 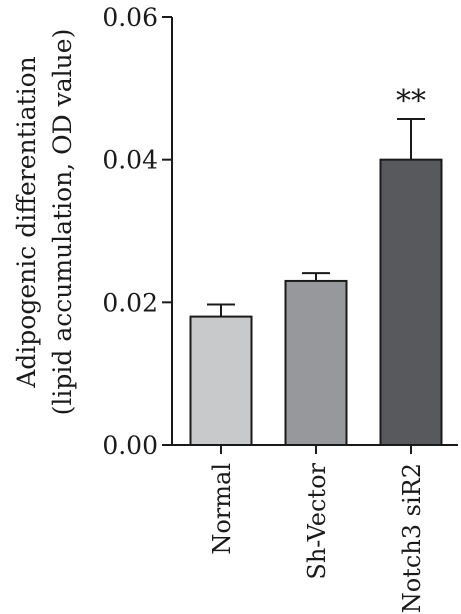 What do you see at coordinates (130, 17) in the screenshot?
I see `y-tick-label: 0.06` at bounding box center [130, 17].